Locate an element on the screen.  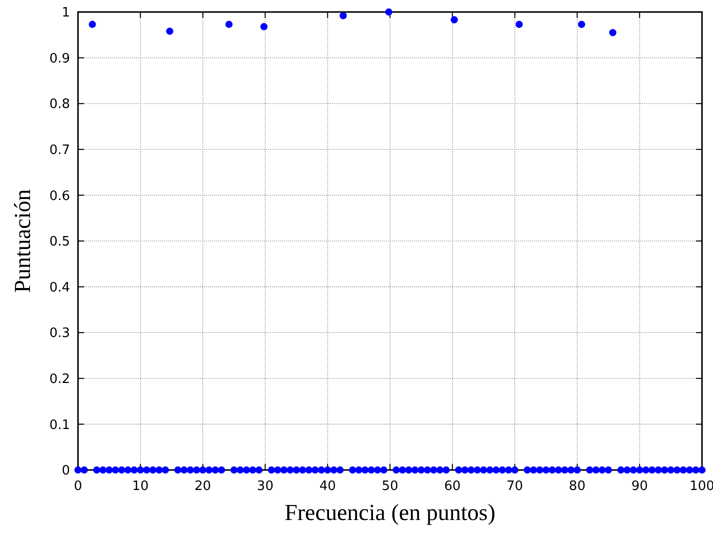
y-axis-title: Puntuación is located at coordinates (22, 240).